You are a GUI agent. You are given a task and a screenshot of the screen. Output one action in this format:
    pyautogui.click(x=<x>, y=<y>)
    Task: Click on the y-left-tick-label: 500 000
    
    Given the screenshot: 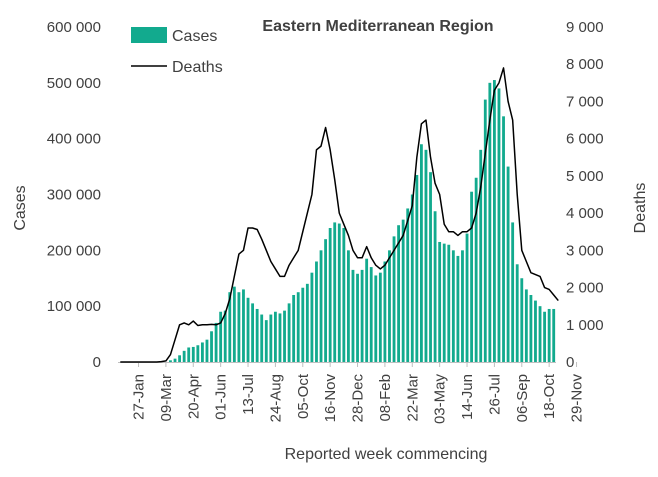 What is the action you would take?
    pyautogui.click(x=74, y=83)
    